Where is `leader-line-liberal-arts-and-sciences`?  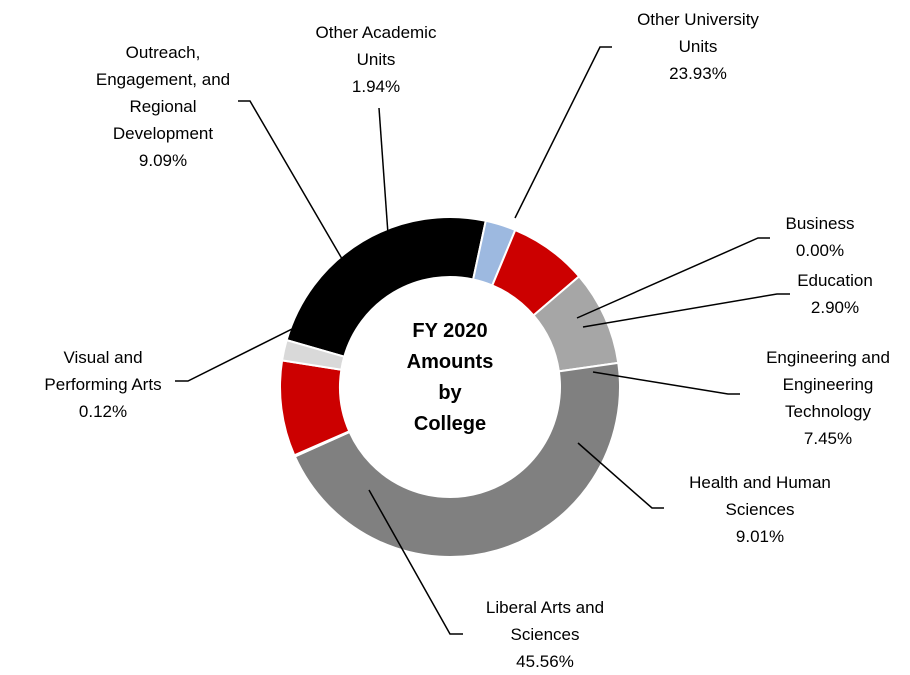 leader-line-liberal-arts-and-sciences is located at coordinates (415, 562).